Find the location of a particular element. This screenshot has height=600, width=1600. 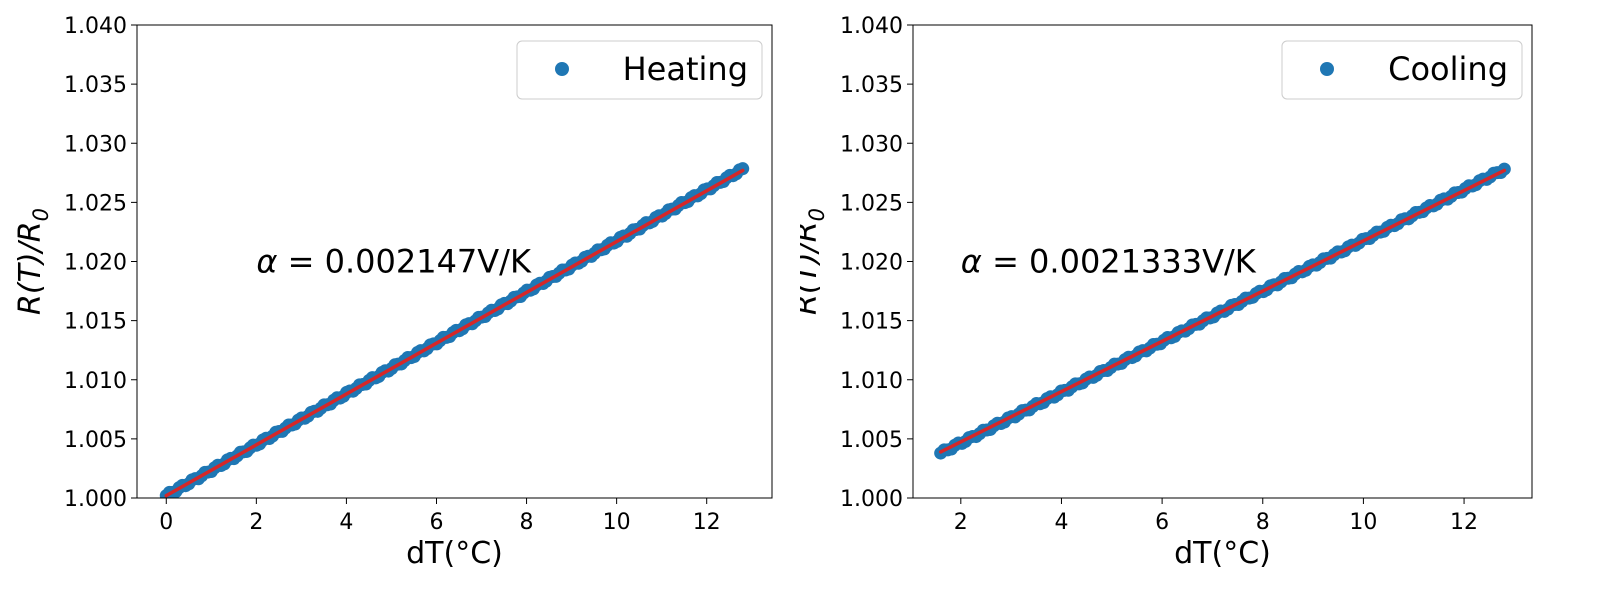

cooling-y-tick-label: 1.015 is located at coordinates (871, 322).